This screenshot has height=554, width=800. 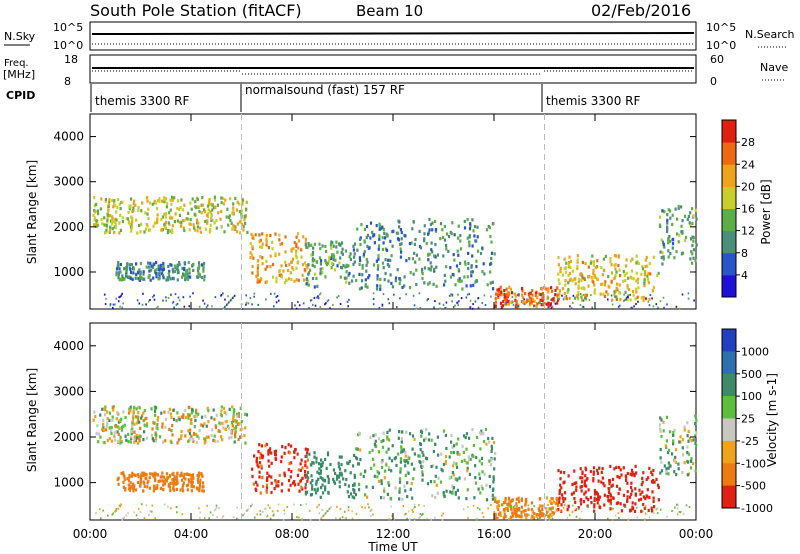 I want to click on colorbar-swatch, so click(x=729, y=497).